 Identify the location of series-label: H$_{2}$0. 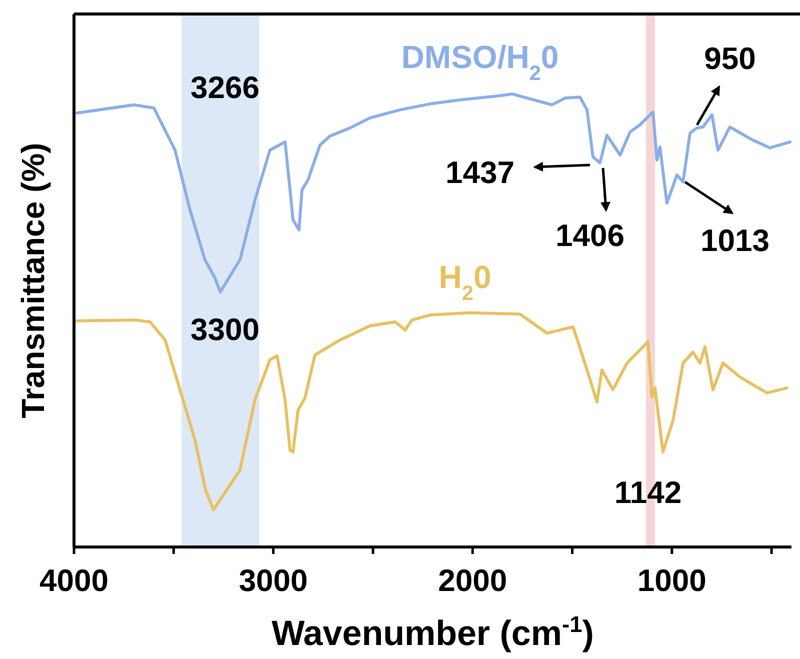
(465, 281).